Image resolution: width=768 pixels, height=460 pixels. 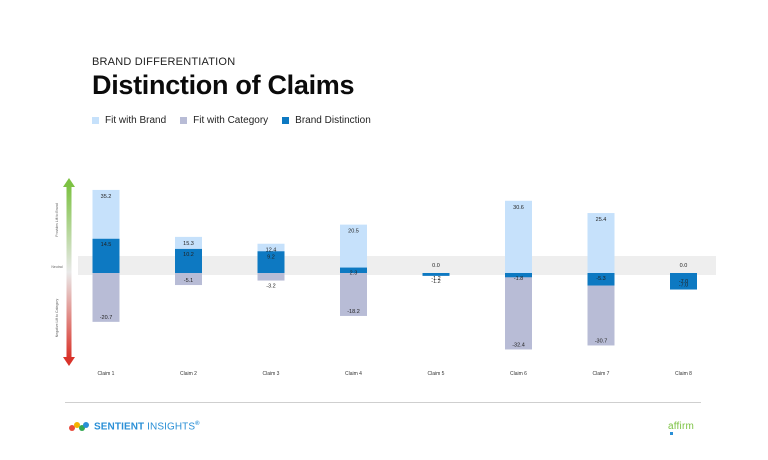 I want to click on x-tick-label: Claim 1, so click(x=106, y=374).